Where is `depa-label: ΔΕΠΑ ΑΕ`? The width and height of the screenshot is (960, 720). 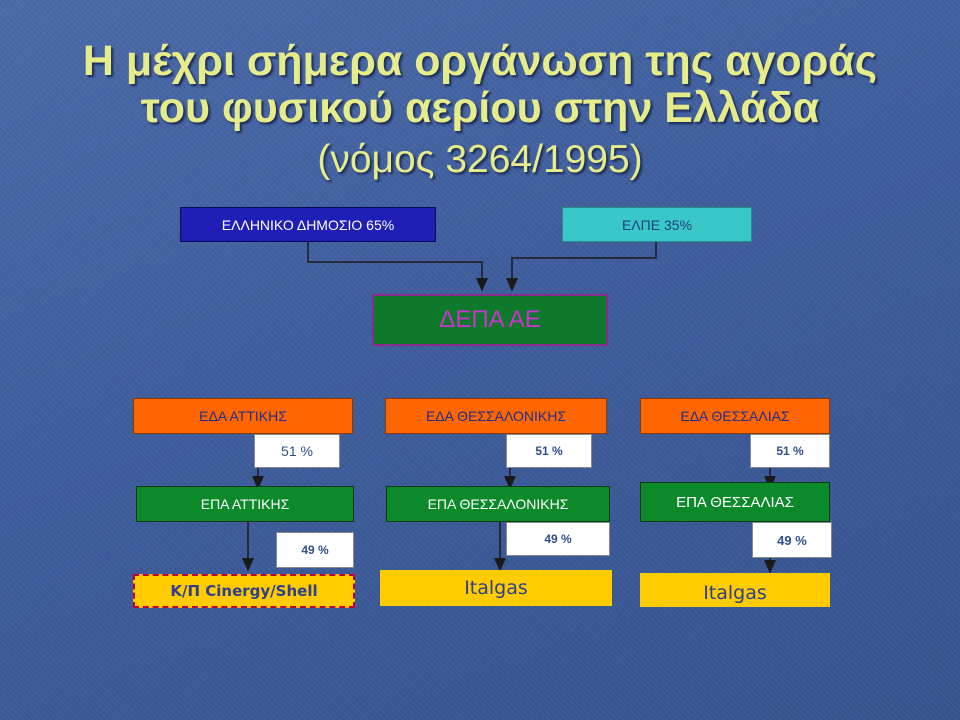
depa-label: ΔΕΠΑ ΑΕ is located at coordinates (490, 319).